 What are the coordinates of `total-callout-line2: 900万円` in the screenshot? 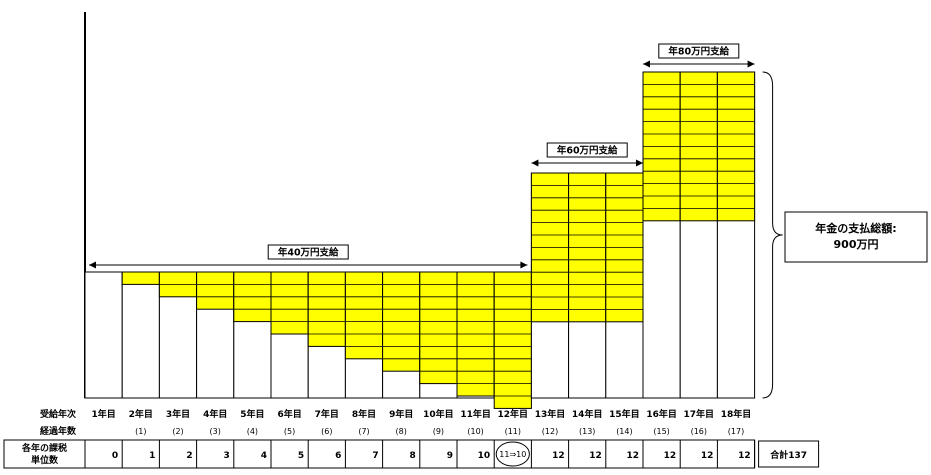 It's located at (856, 244).